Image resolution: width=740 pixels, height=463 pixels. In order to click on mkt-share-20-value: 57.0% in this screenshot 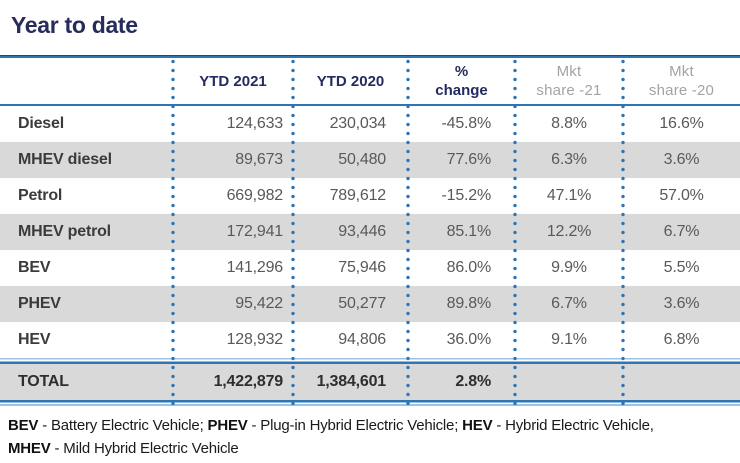, I will do `click(681, 195)`.